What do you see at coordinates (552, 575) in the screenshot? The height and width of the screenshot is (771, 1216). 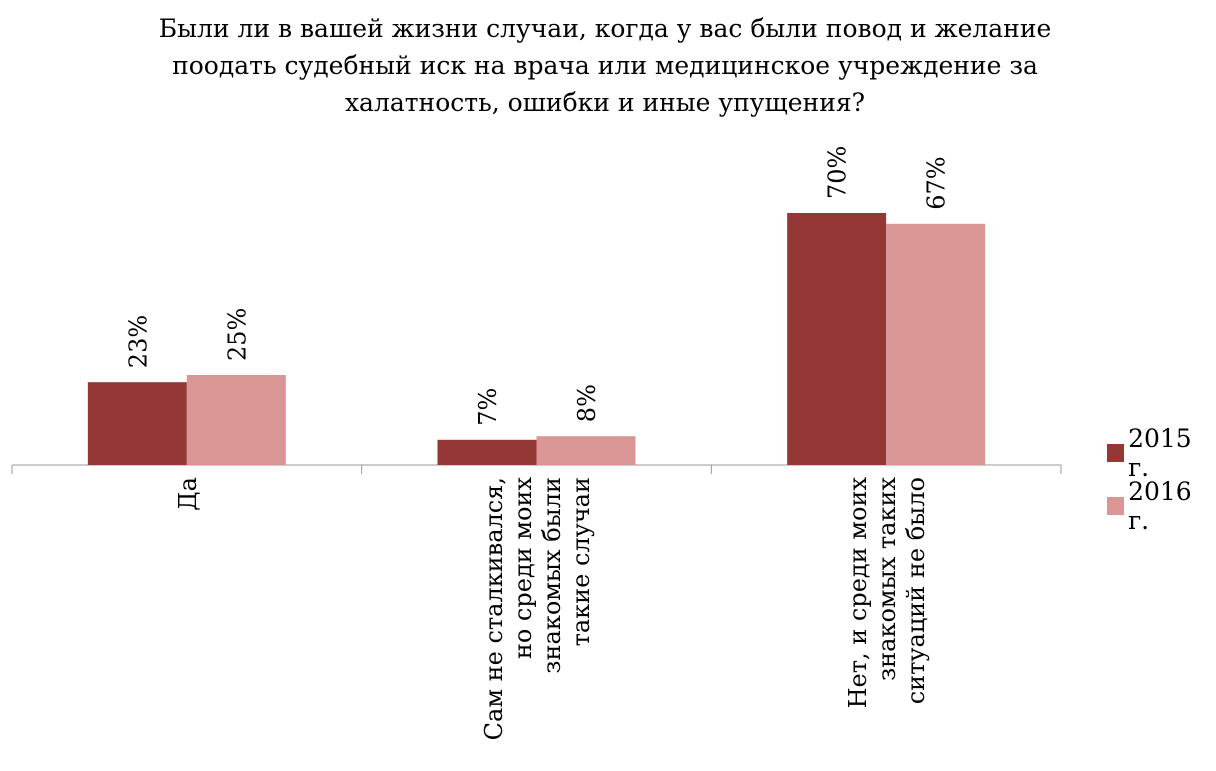 I see `category-label: знакомых были` at bounding box center [552, 575].